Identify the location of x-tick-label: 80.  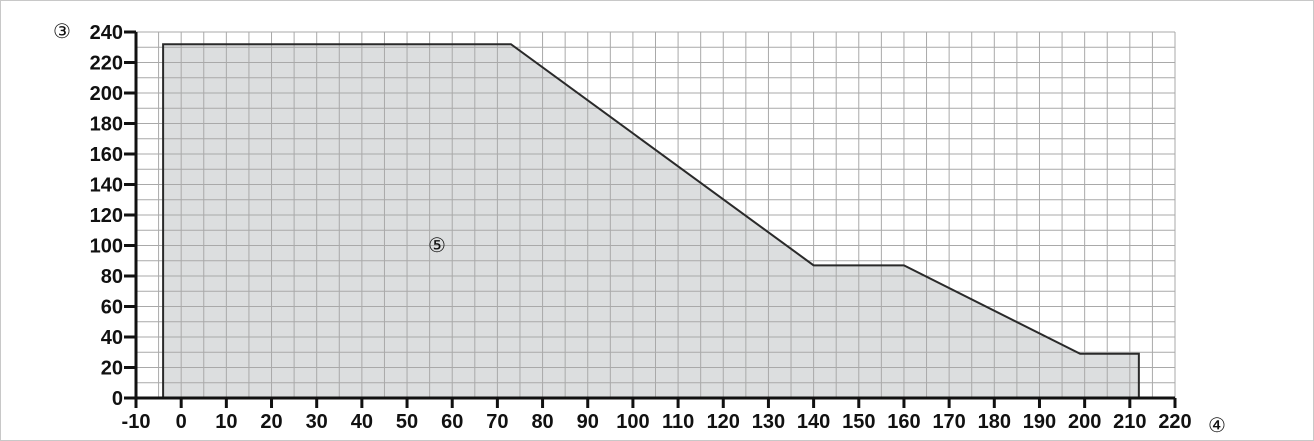
(542, 422).